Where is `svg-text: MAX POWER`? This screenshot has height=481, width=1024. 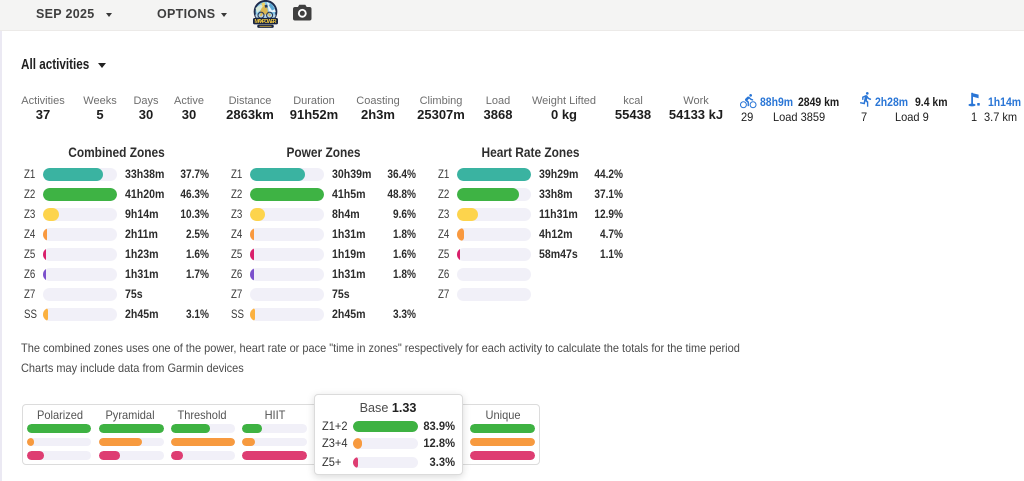 svg-text: MAX POWER is located at coordinates (266, 22).